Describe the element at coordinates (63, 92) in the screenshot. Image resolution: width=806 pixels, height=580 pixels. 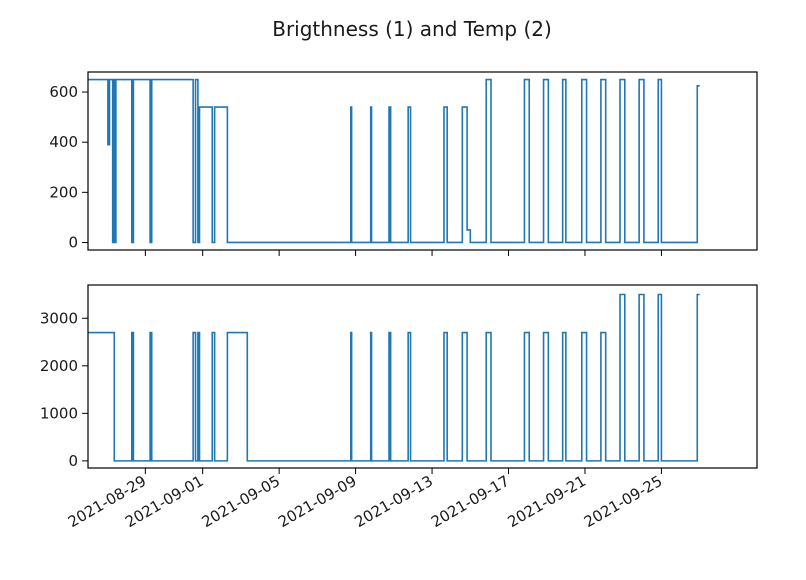
I see `brightness-ytick-label: 600` at that location.